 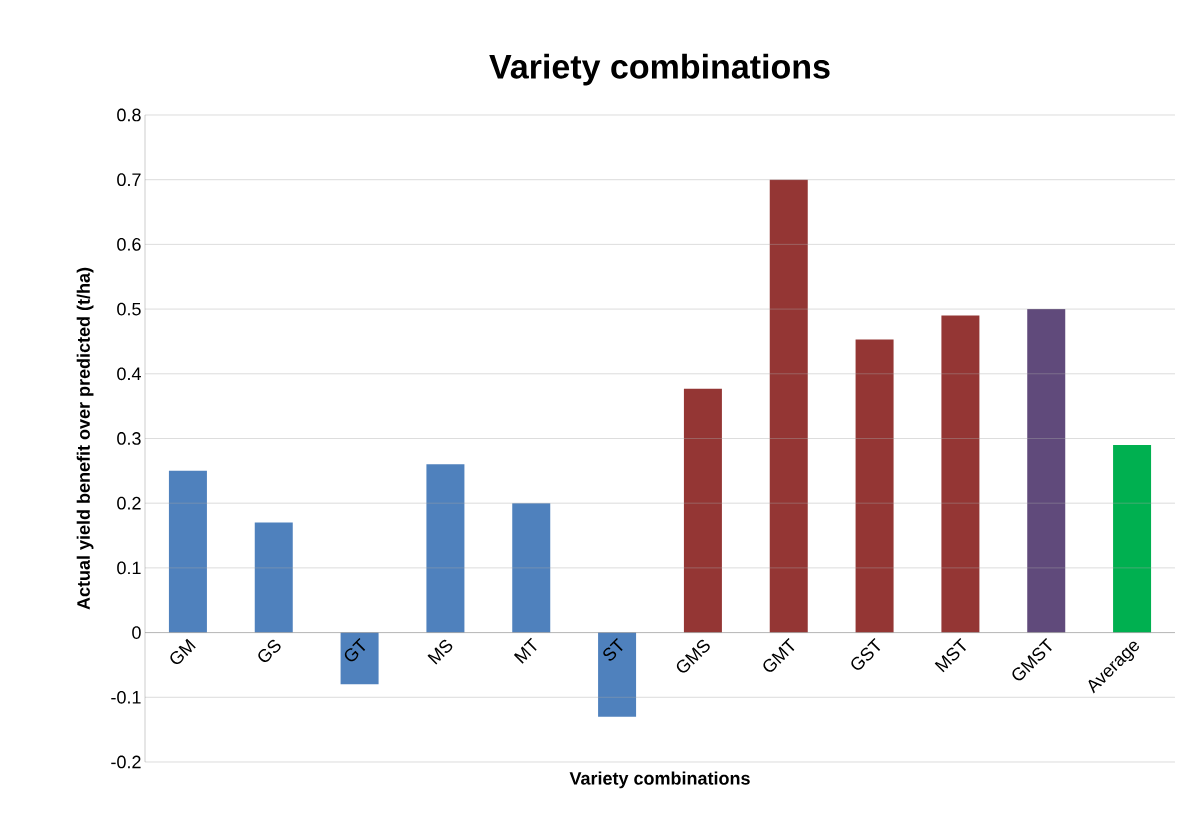 I want to click on x-tick-label: ST, so click(x=613, y=649).